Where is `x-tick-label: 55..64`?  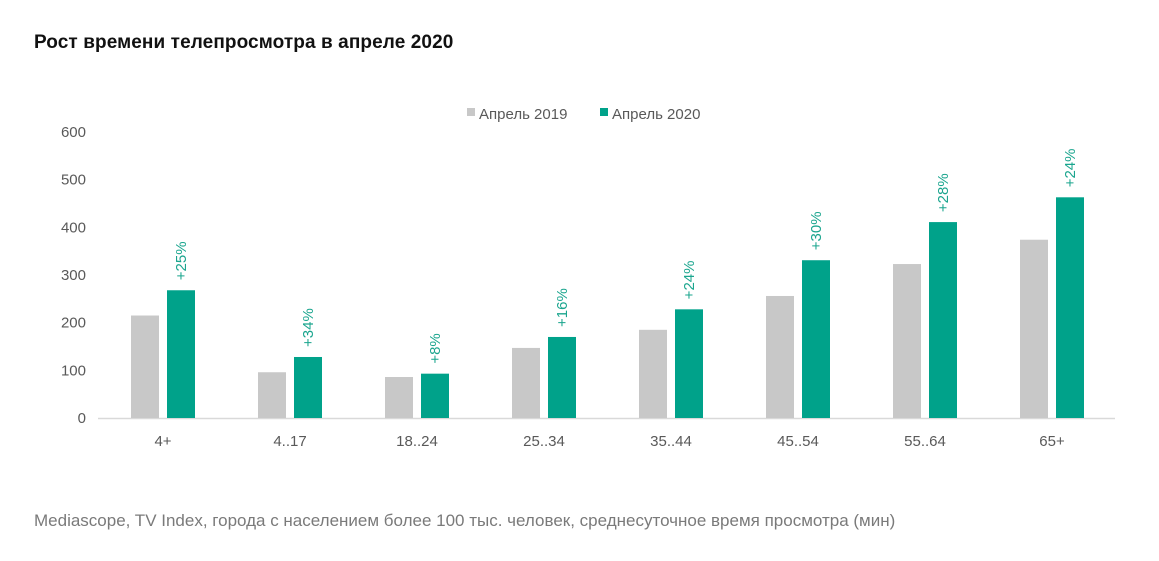 x-tick-label: 55..64 is located at coordinates (925, 441).